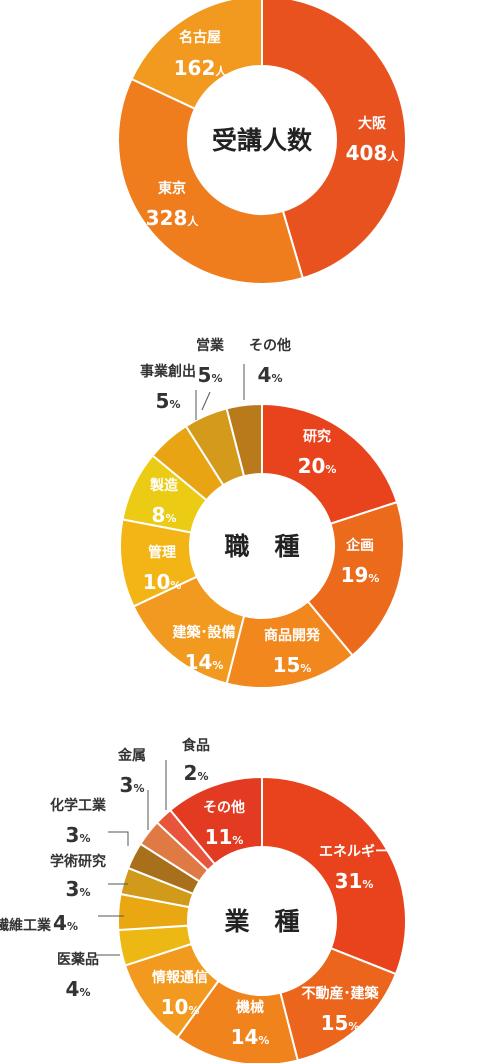 The image size is (499, 1063). I want to click on slice-value-3-3: 14%, so click(250, 1037).